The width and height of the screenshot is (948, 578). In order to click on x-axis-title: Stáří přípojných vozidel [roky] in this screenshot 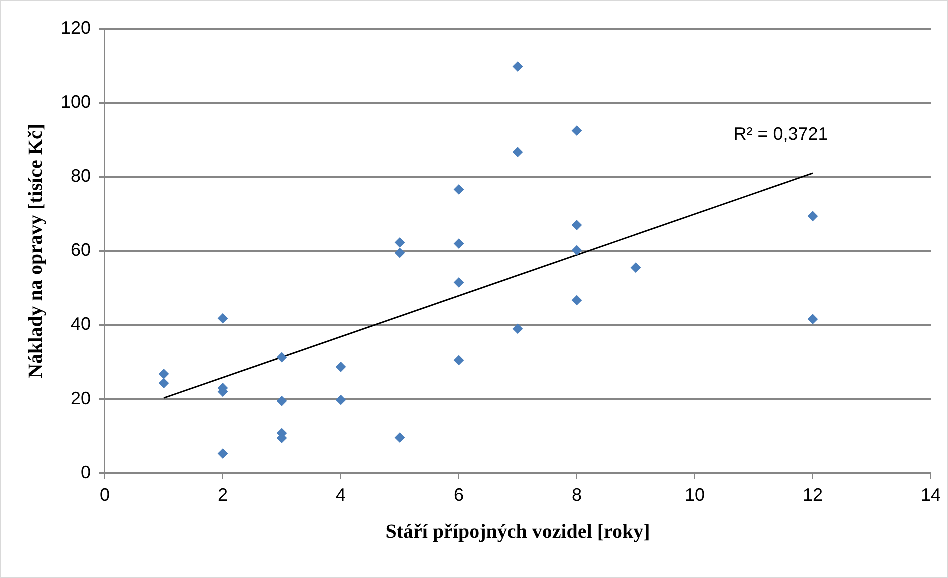, I will do `click(518, 532)`.